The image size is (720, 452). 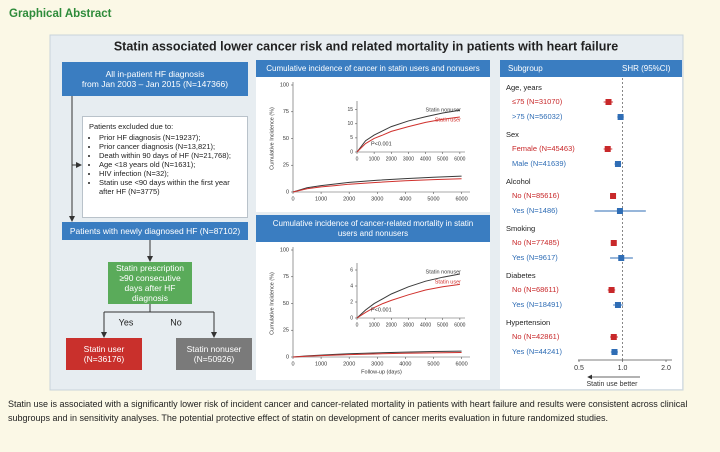 I want to click on flow-arrows, so click(x=143, y=217).